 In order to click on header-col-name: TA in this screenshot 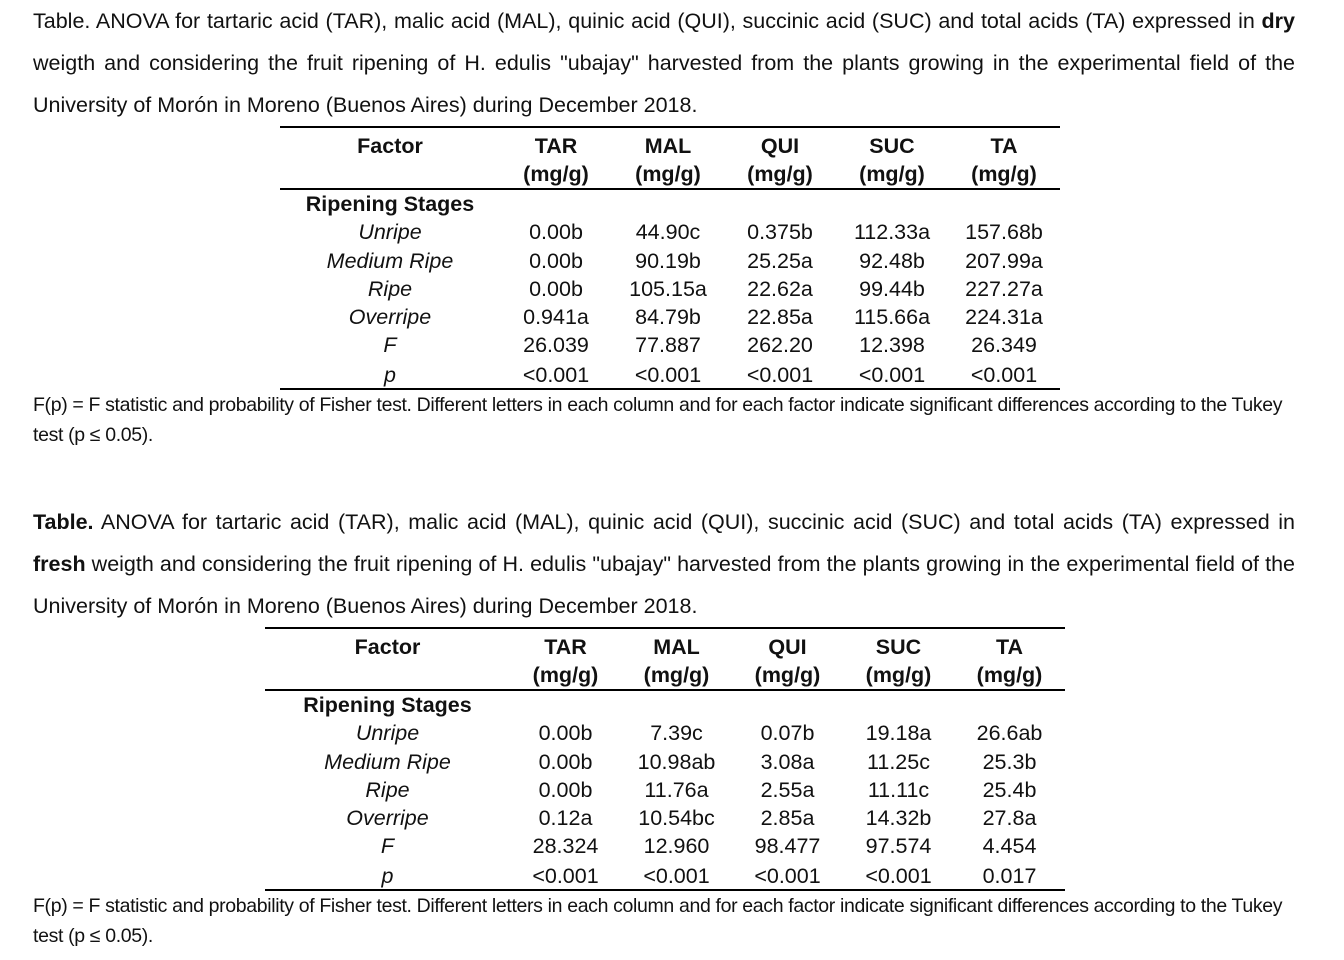, I will do `click(1004, 143)`.